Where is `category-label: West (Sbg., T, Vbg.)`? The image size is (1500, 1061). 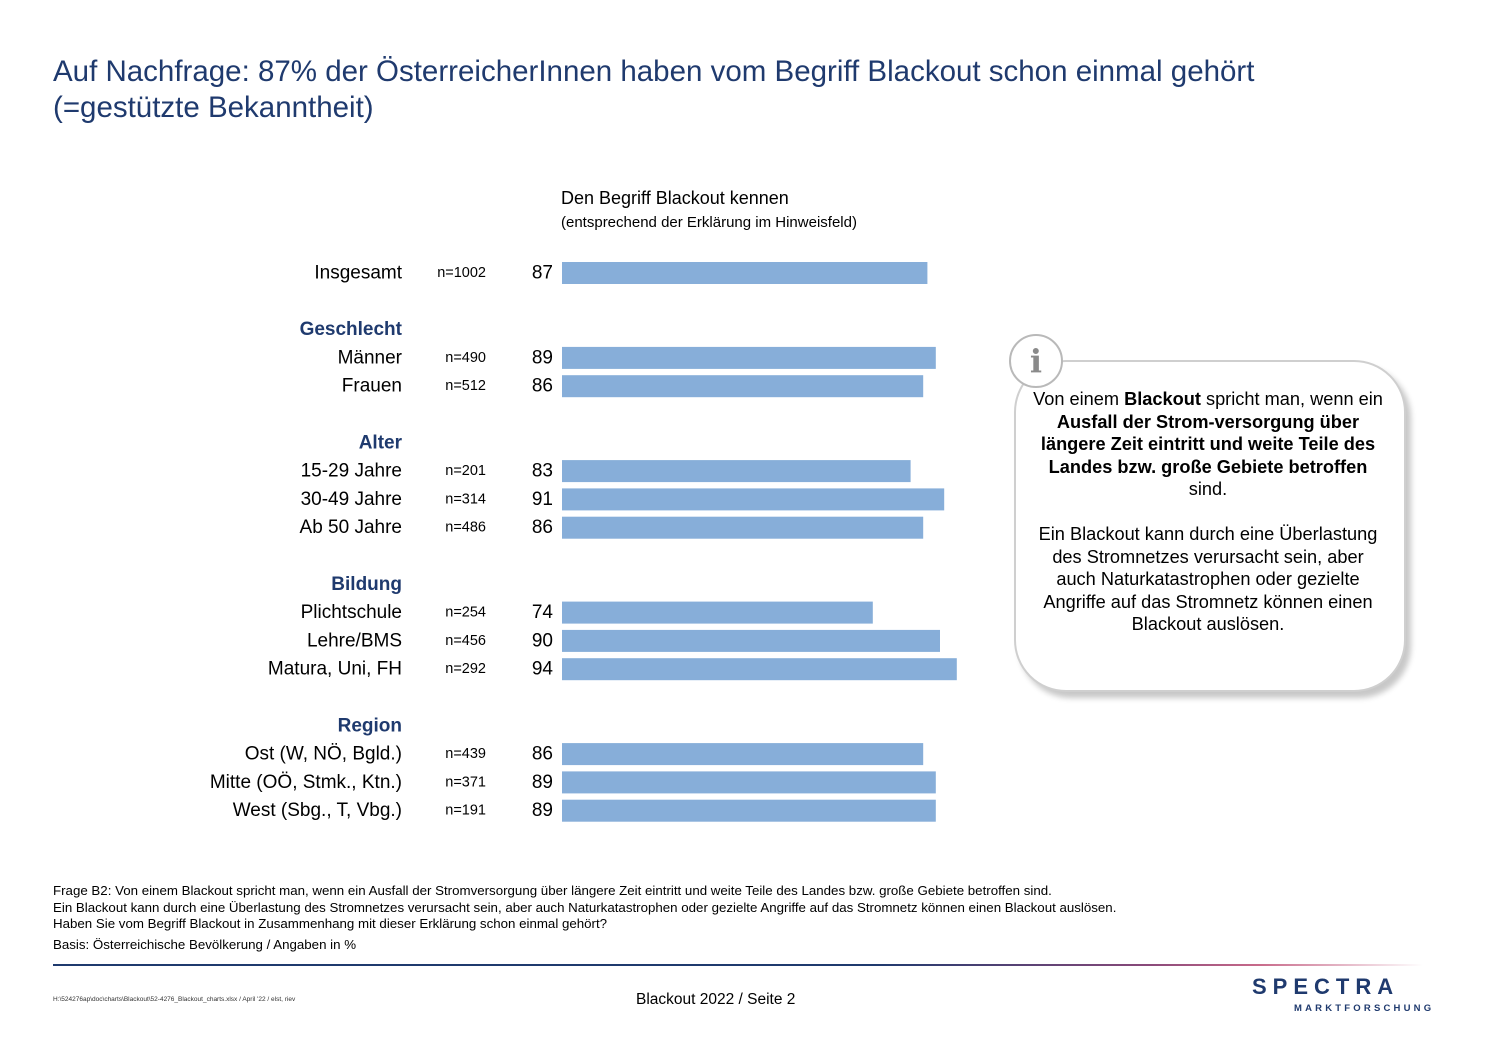
category-label: West (Sbg., T, Vbg.) is located at coordinates (317, 810).